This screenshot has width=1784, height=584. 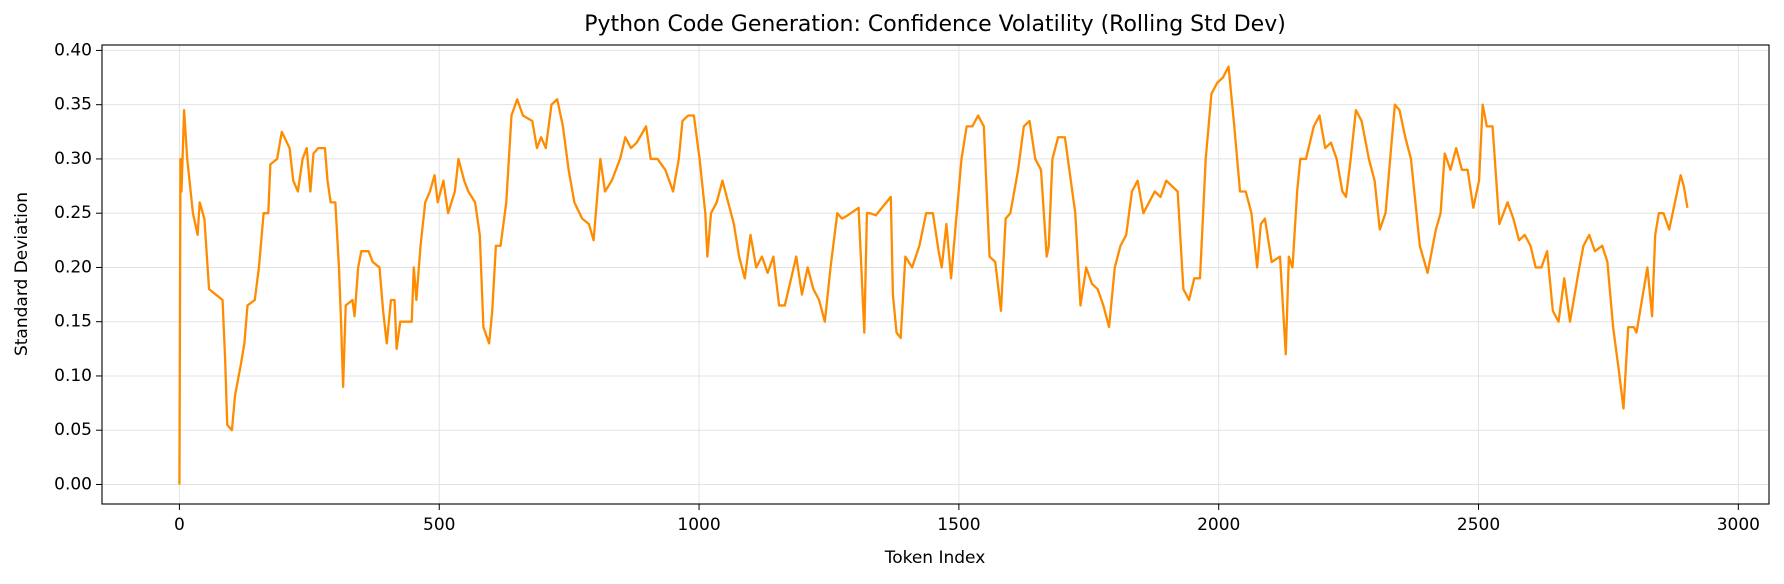 What do you see at coordinates (73, 267) in the screenshot?
I see `y-tick-label: 0.20` at bounding box center [73, 267].